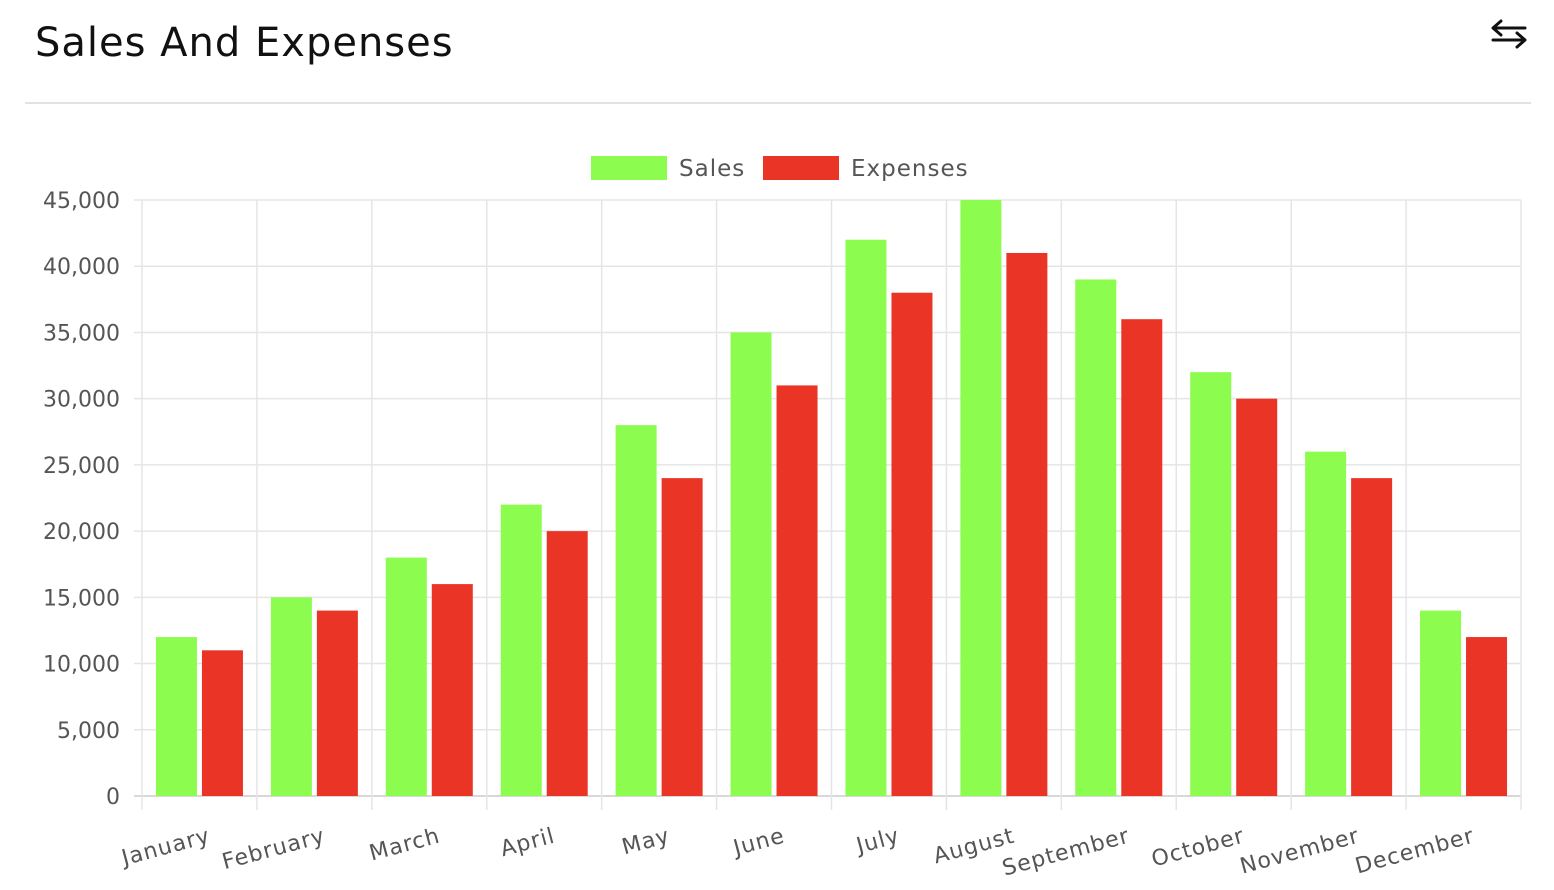 The image size is (1554, 890). What do you see at coordinates (222, 723) in the screenshot?
I see `bar-expenses-january` at bounding box center [222, 723].